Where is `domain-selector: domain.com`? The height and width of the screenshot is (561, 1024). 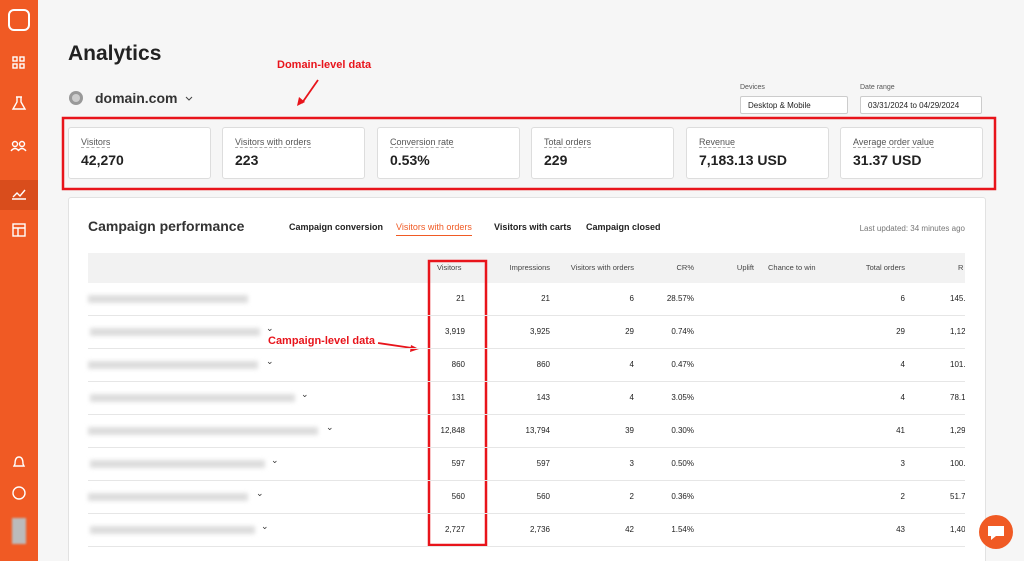
domain-selector: domain.com is located at coordinates (136, 98).